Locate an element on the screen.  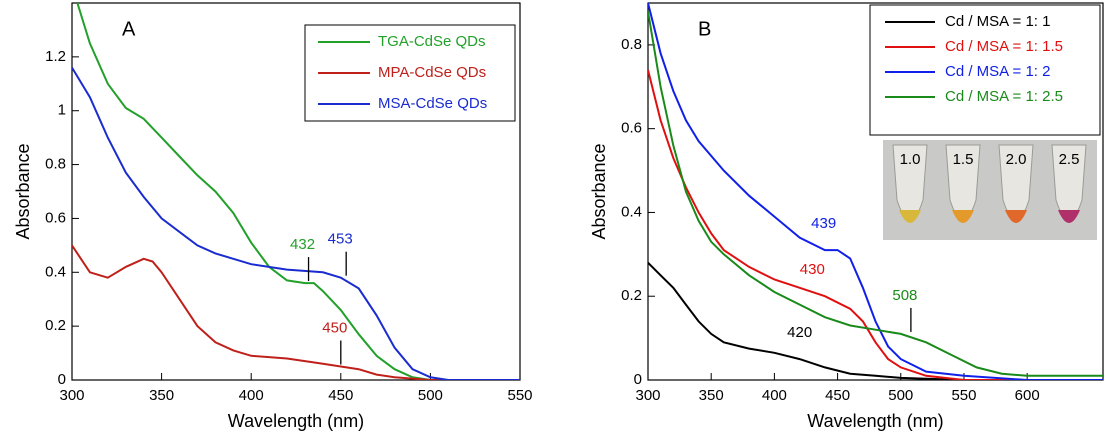
panel-label: A is located at coordinates (129, 29).